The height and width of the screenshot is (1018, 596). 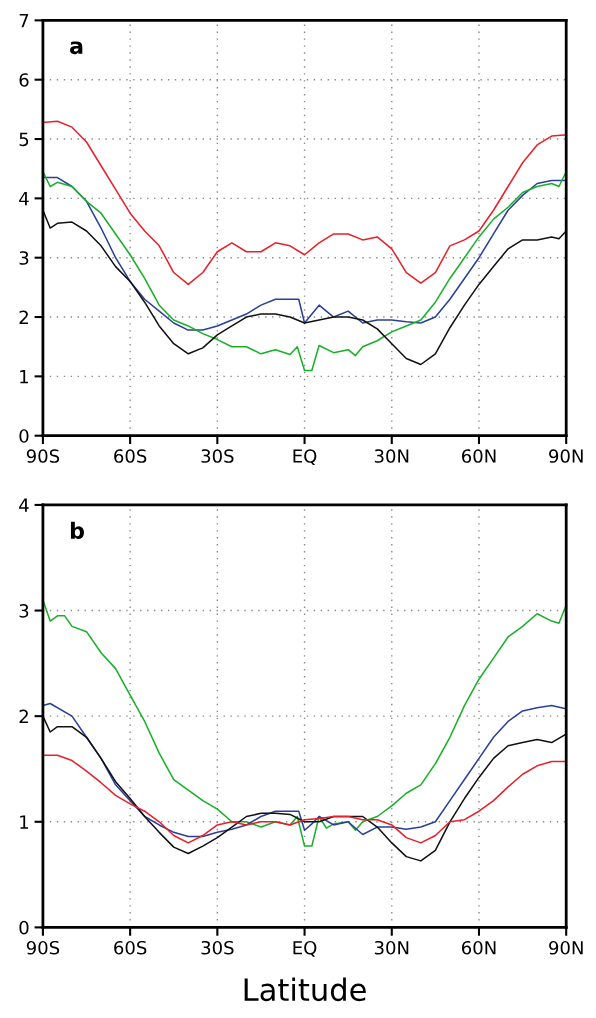 I want to click on x-axis-title: Latitude, so click(x=305, y=989).